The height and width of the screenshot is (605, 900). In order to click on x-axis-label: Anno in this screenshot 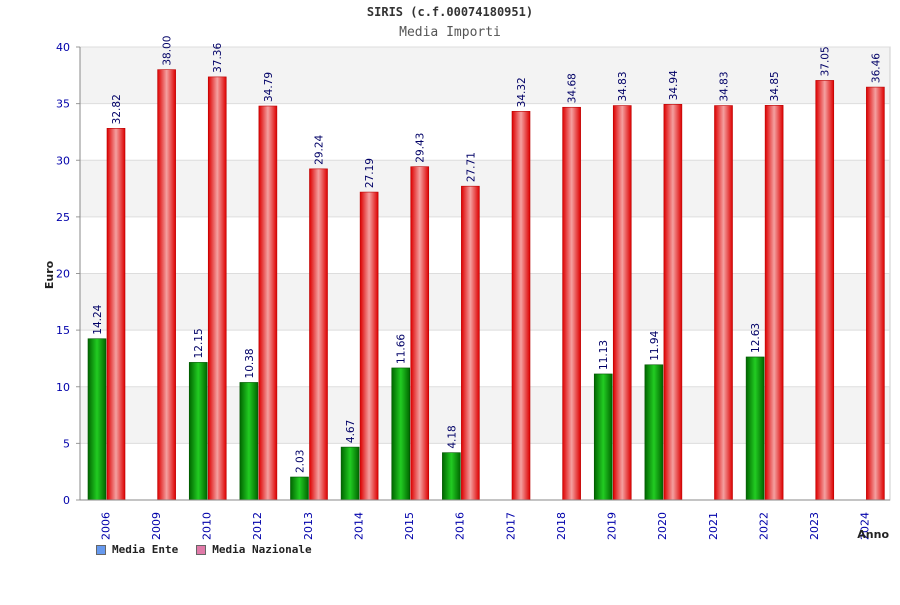, I will do `click(873, 534)`.